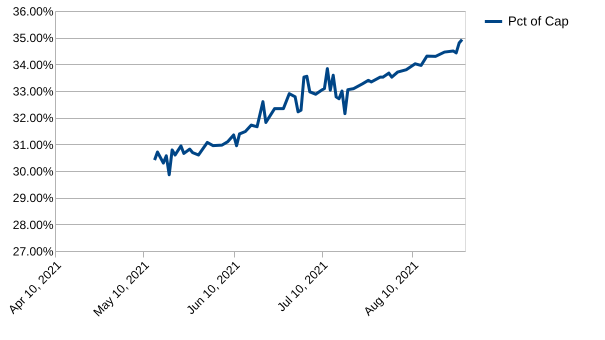 The width and height of the screenshot is (605, 340). Describe the element at coordinates (538, 21) in the screenshot. I see `legend-label: Pct of Cap` at that location.